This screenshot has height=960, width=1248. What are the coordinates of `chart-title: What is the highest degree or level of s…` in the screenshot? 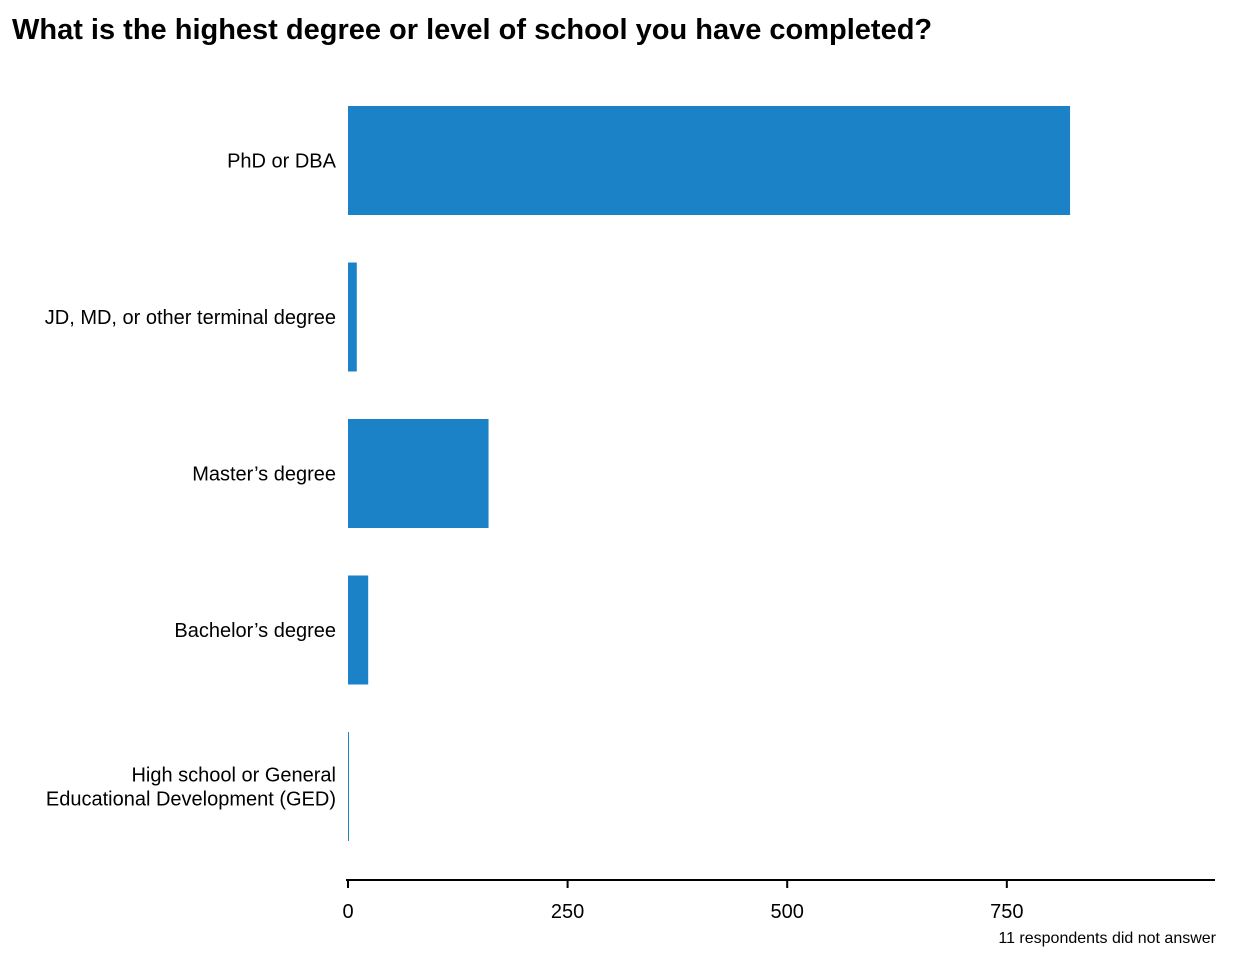 It's located at (472, 30).